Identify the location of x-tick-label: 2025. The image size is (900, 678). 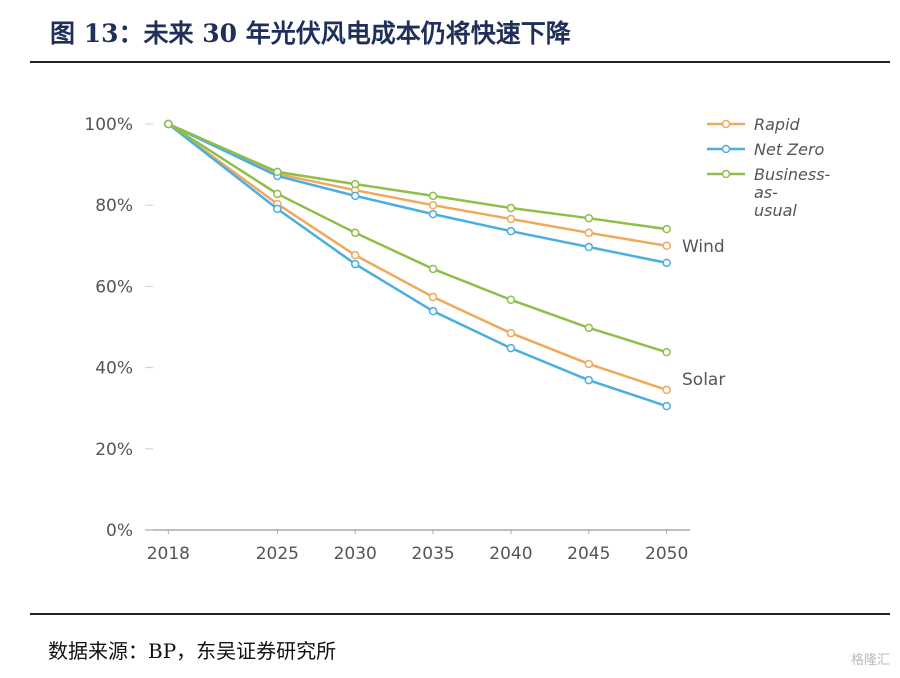
(277, 554).